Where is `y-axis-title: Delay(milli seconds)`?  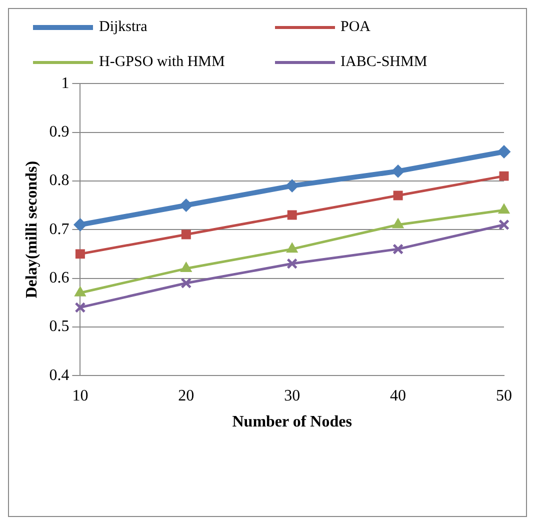
y-axis-title: Delay(milli seconds) is located at coordinates (32, 229).